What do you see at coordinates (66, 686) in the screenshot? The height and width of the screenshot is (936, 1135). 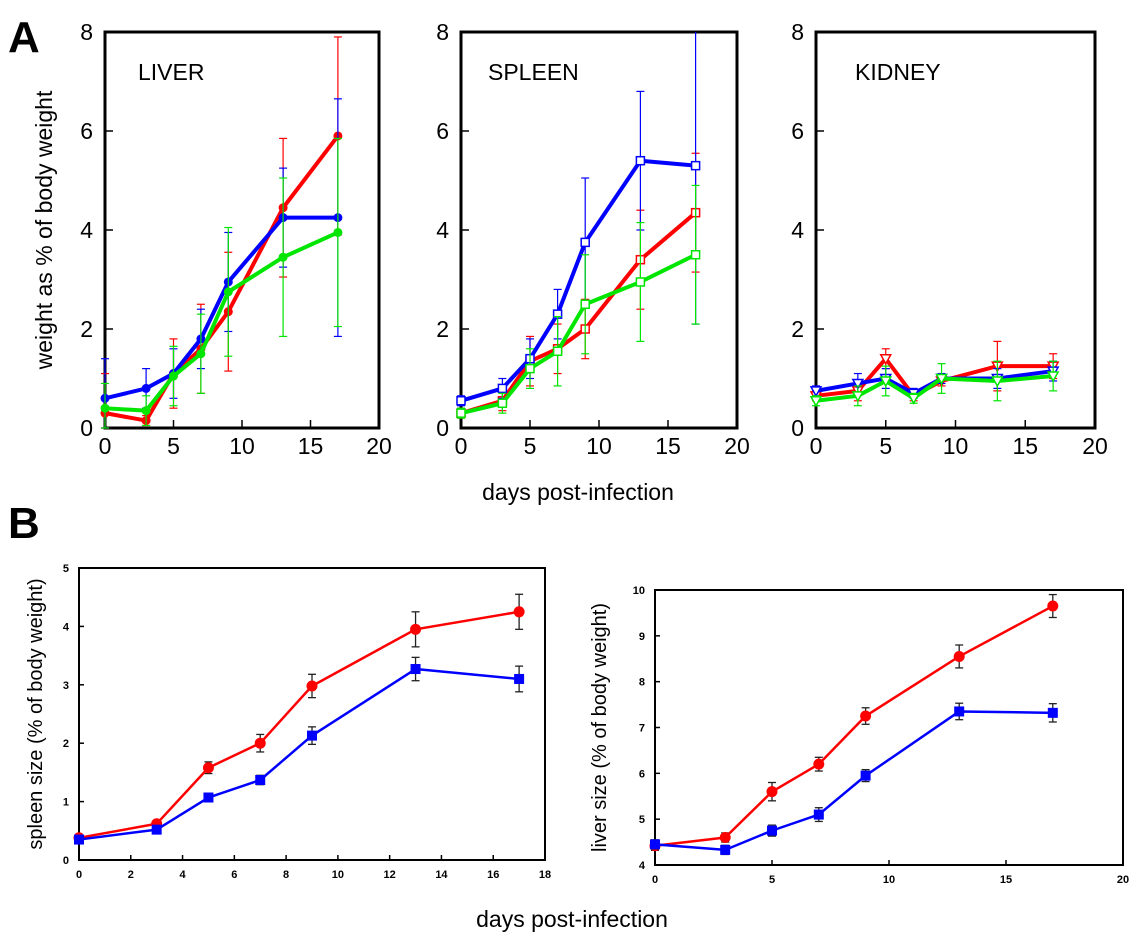 I see `y-tick-label: 3` at bounding box center [66, 686].